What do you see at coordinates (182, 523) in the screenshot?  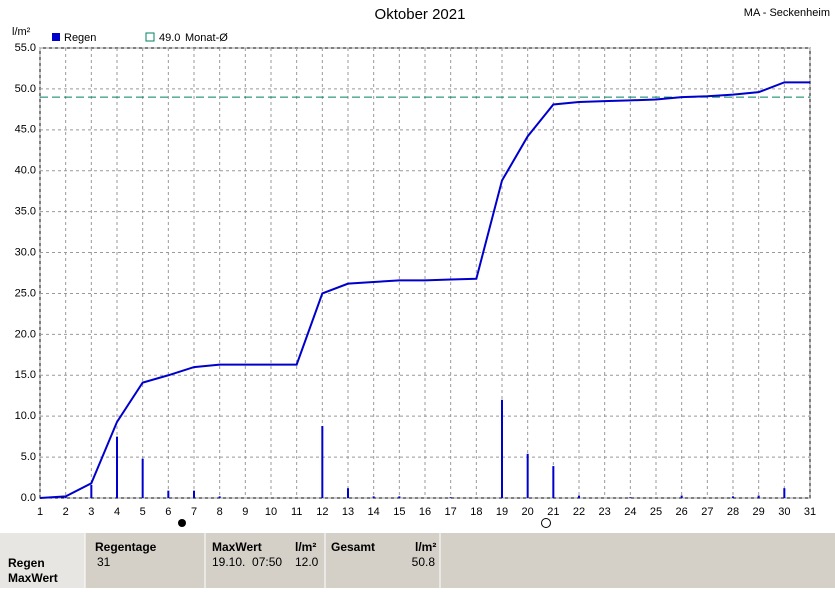 I see `moon-new` at bounding box center [182, 523].